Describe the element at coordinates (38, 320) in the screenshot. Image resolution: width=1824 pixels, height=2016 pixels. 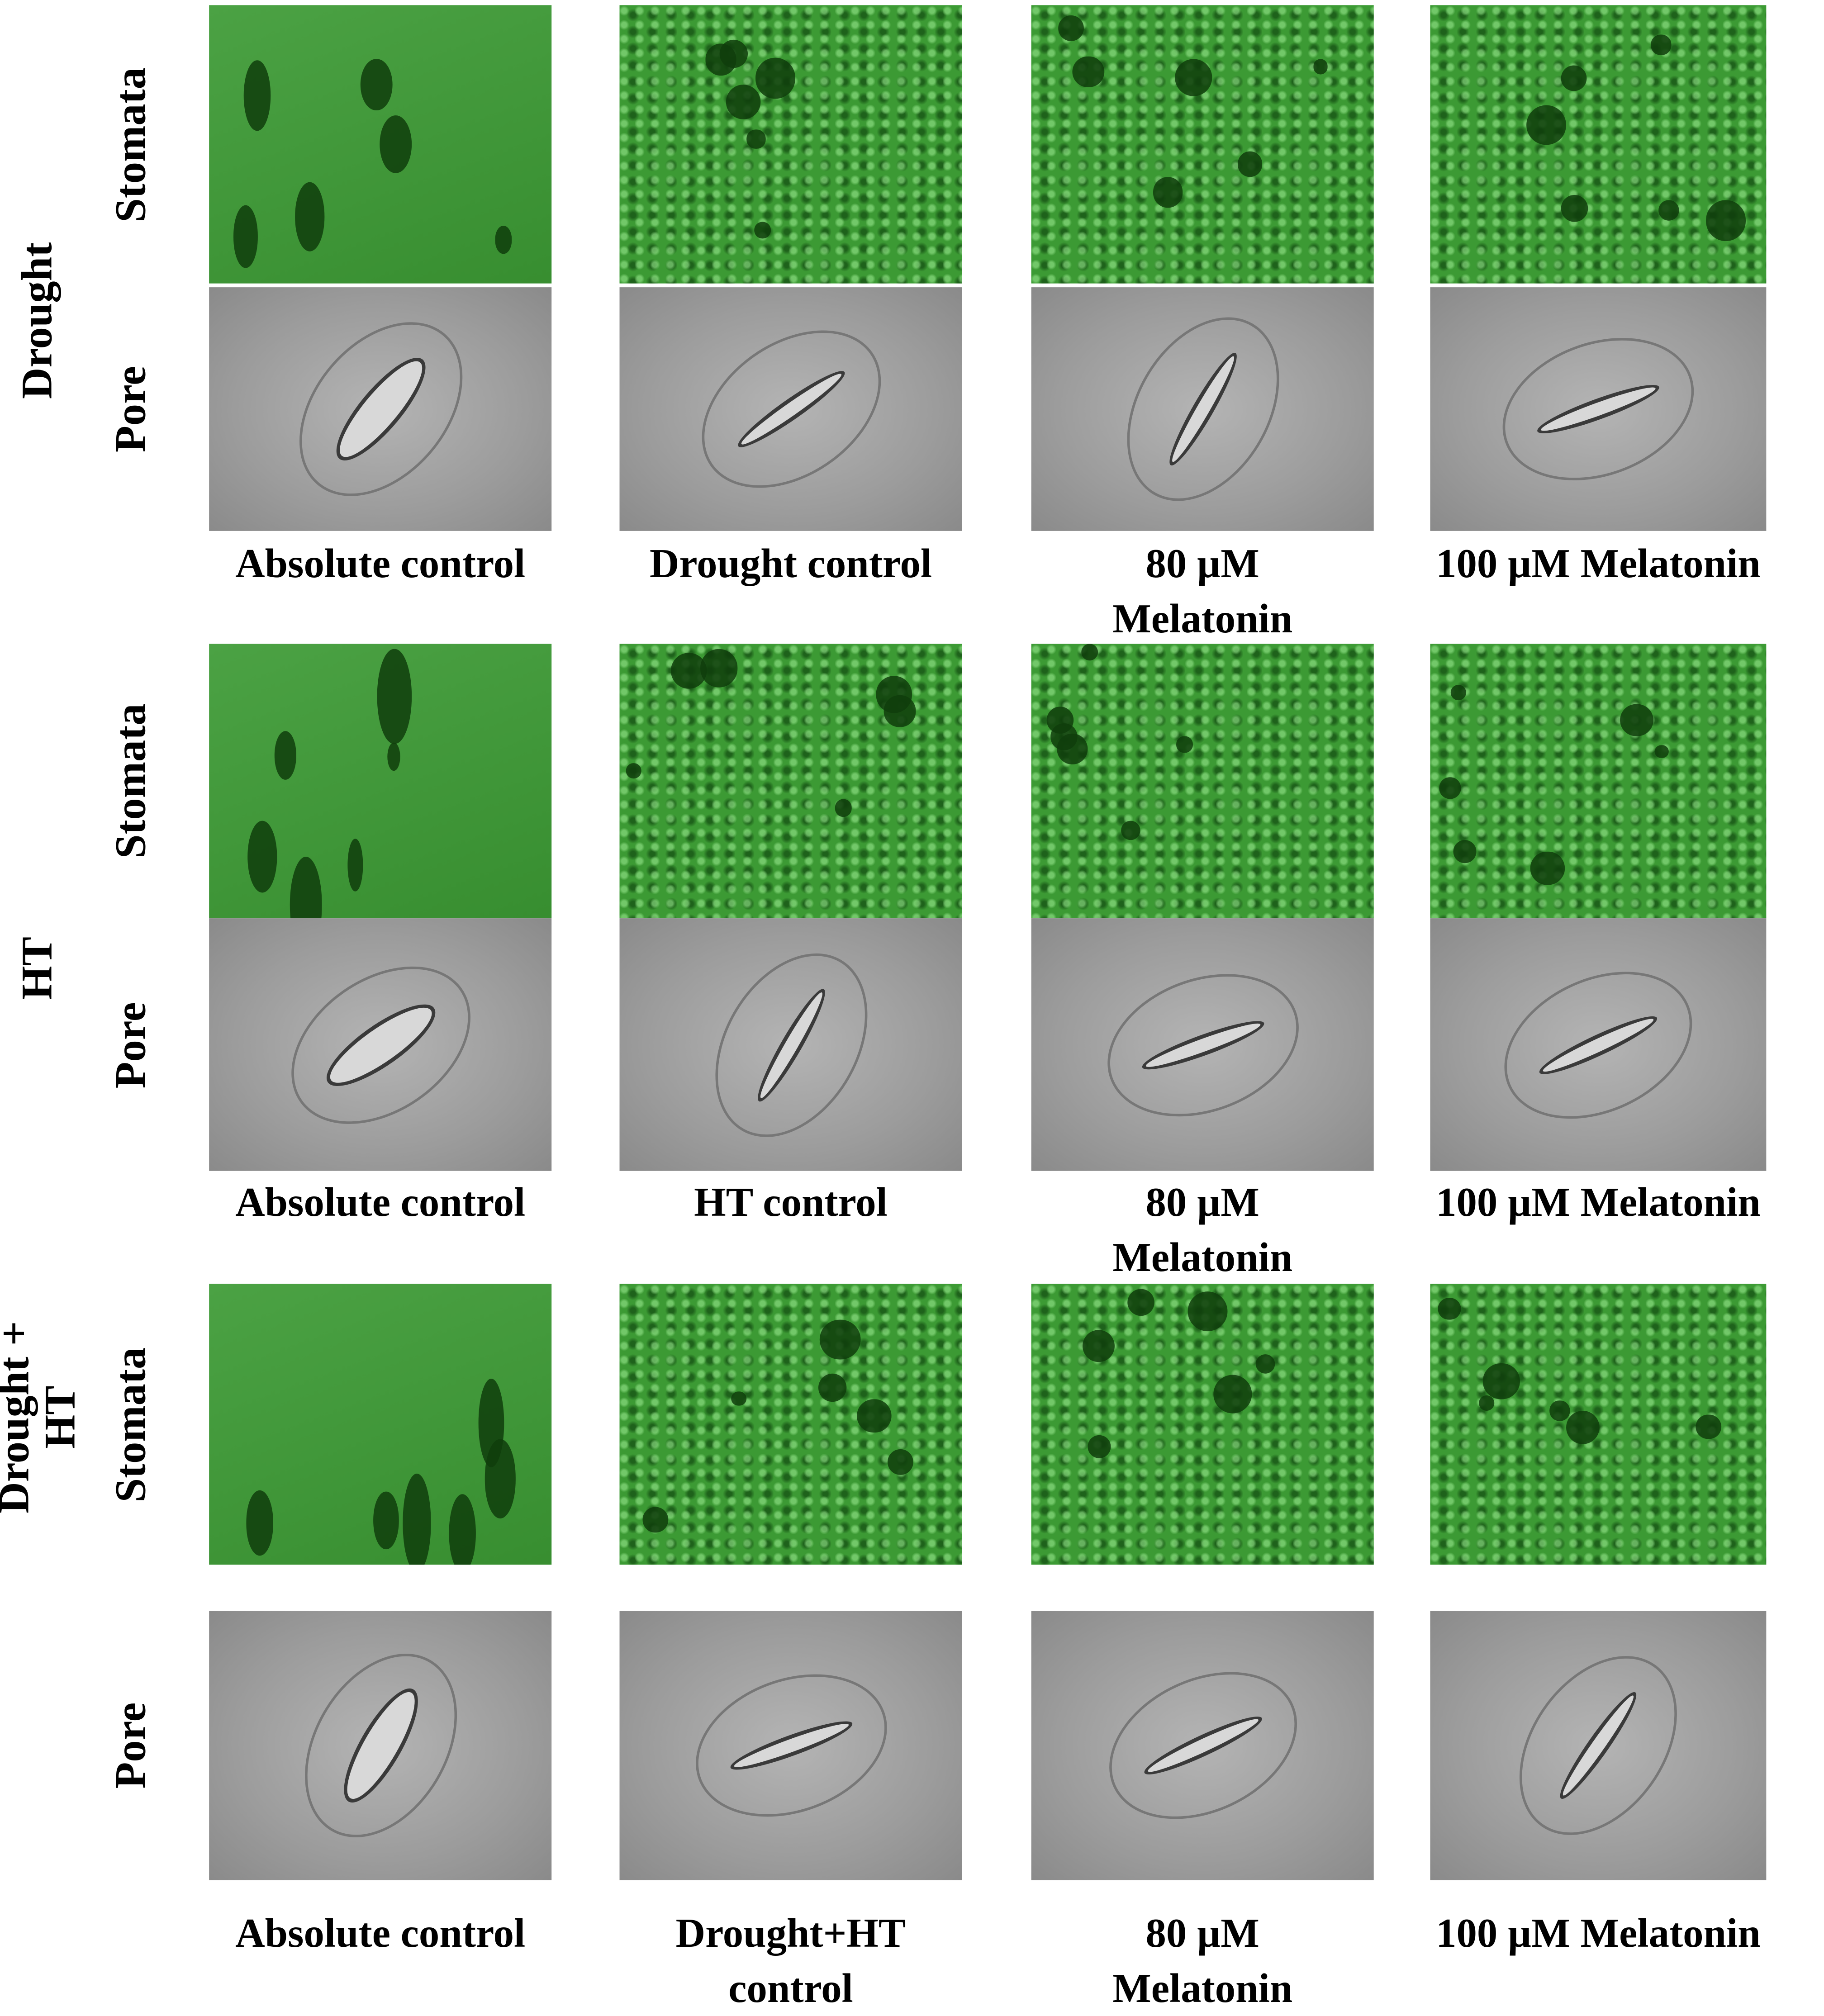
I see `group-label: Drought` at that location.